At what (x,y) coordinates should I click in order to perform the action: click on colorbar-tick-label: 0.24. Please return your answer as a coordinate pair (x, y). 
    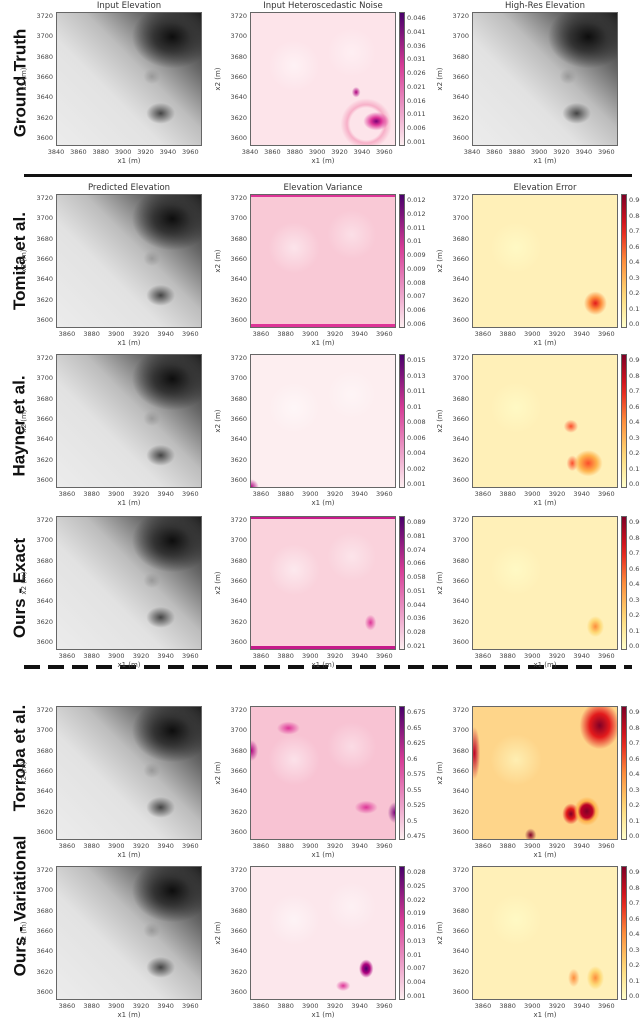
    Looking at the image, I should click on (634, 293).